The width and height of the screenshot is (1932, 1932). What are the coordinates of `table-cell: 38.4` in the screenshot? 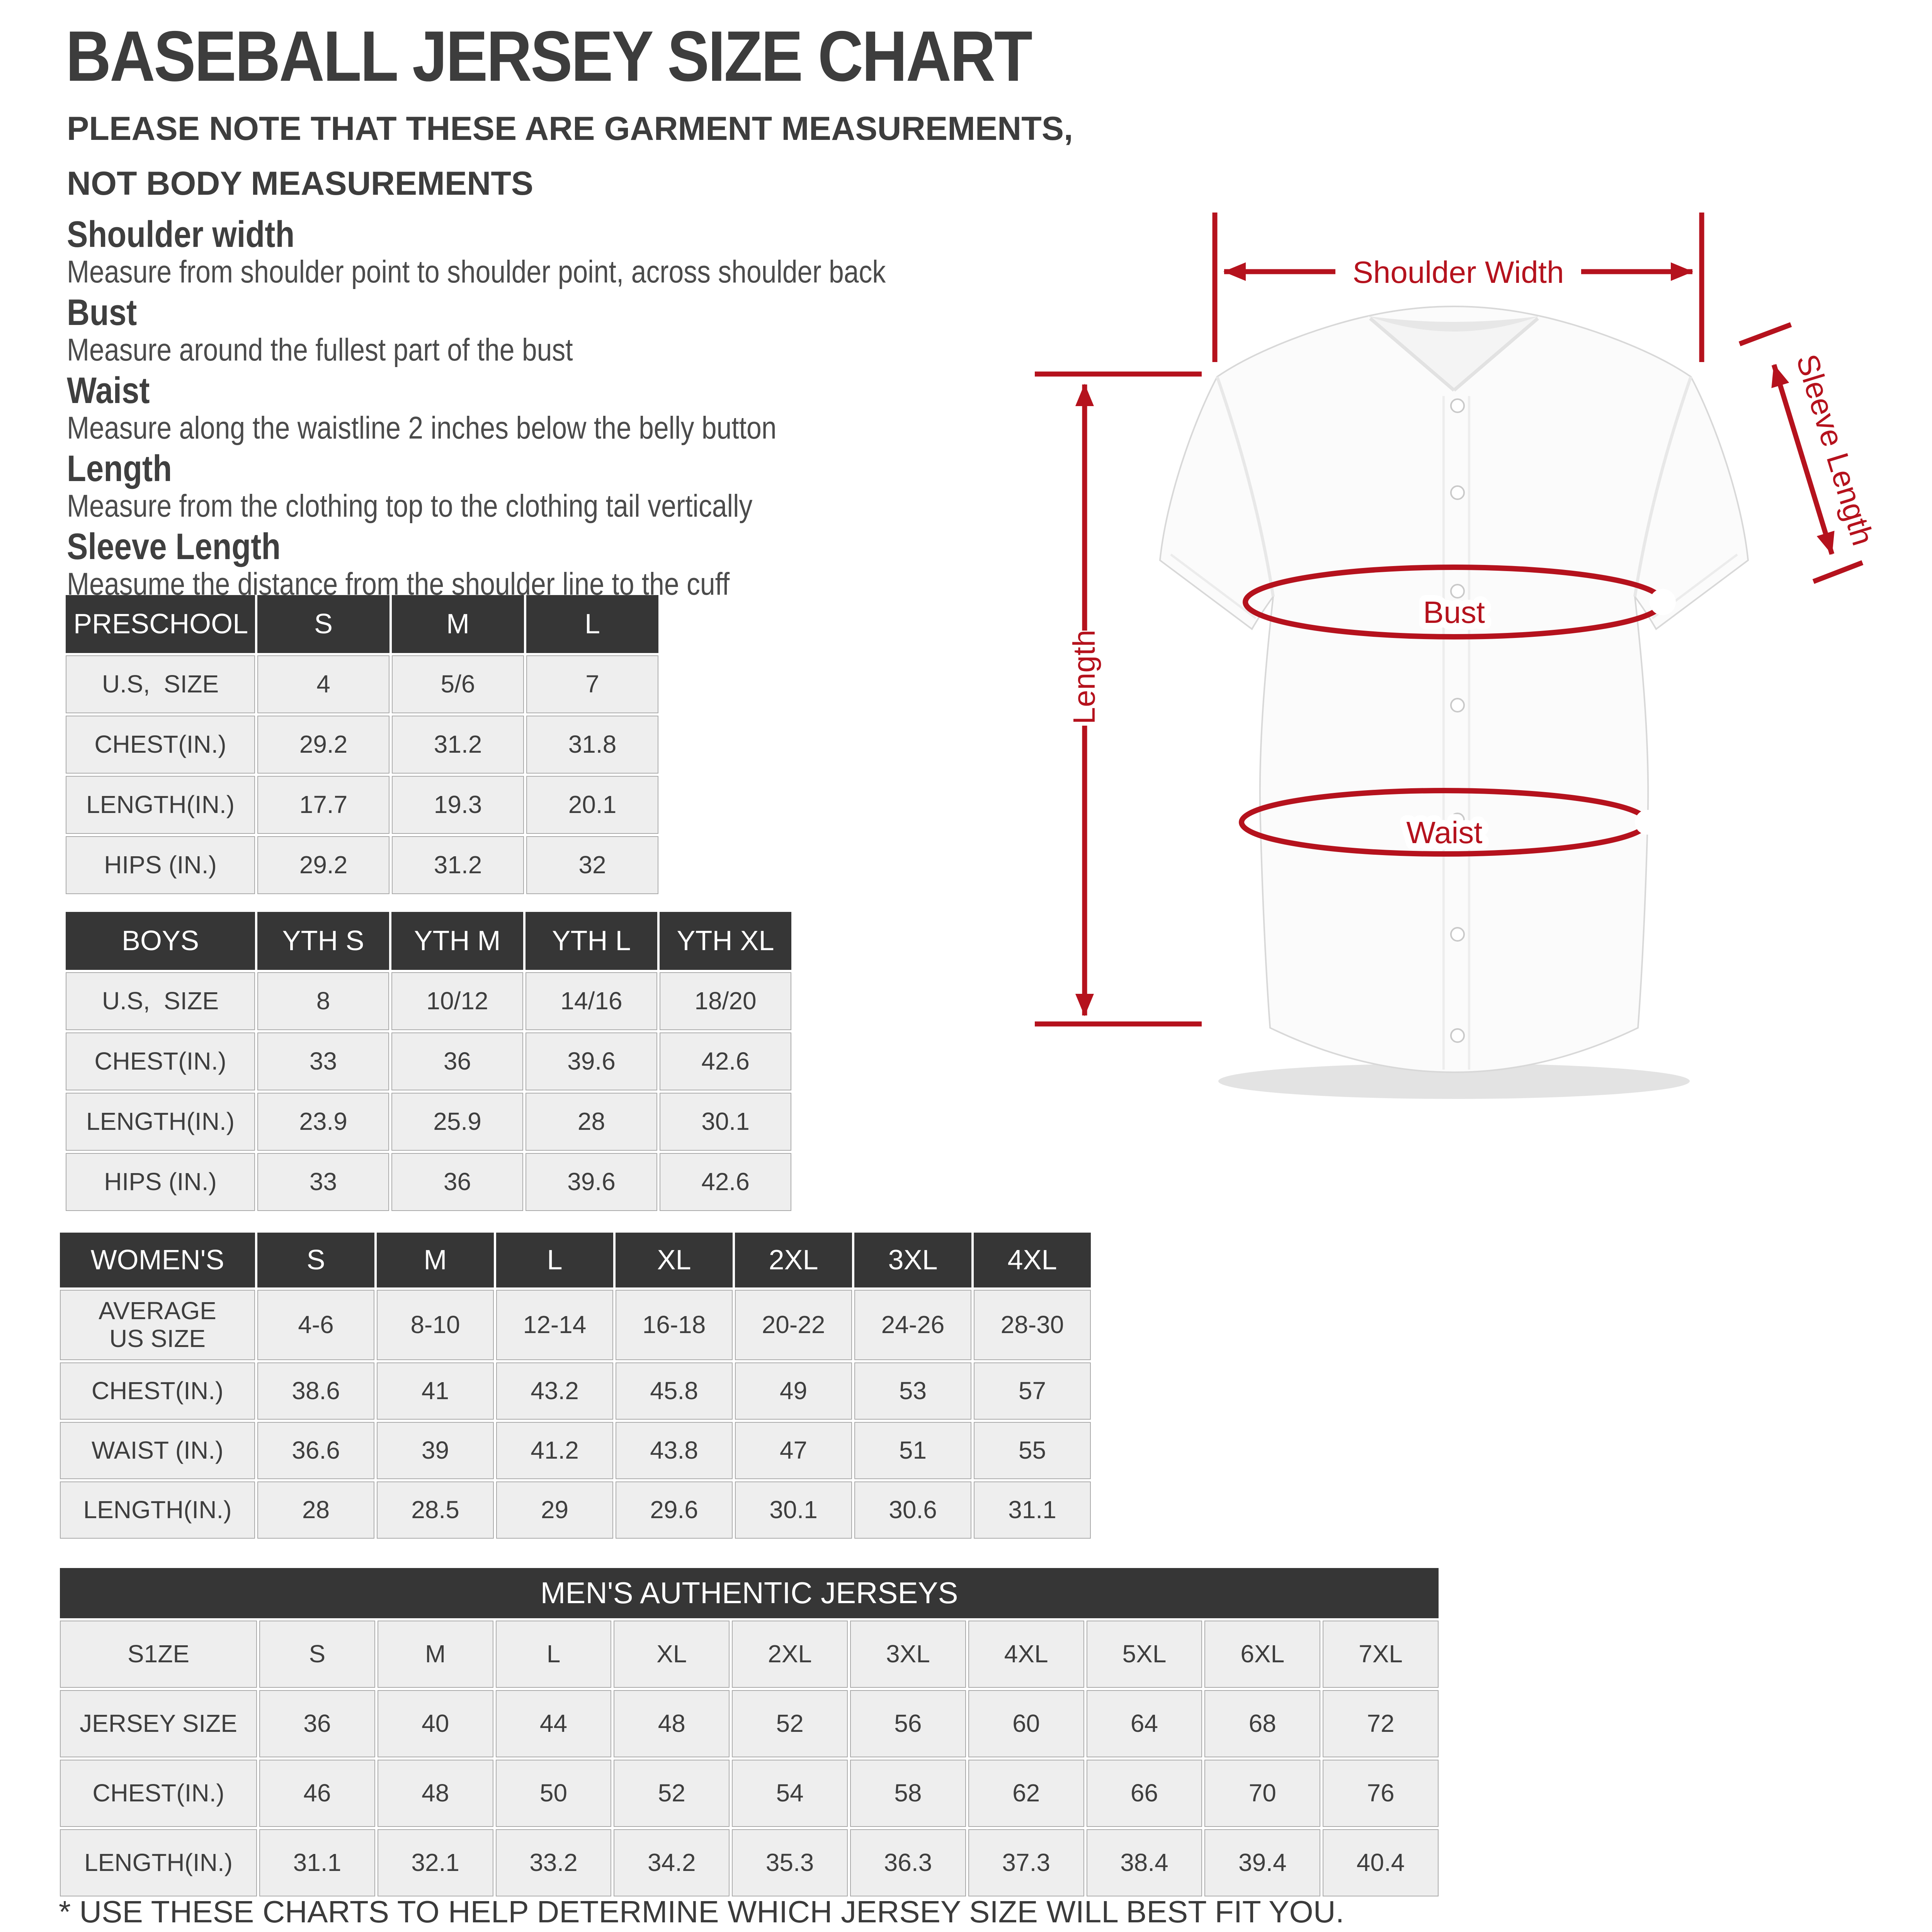 It's located at (1144, 1863).